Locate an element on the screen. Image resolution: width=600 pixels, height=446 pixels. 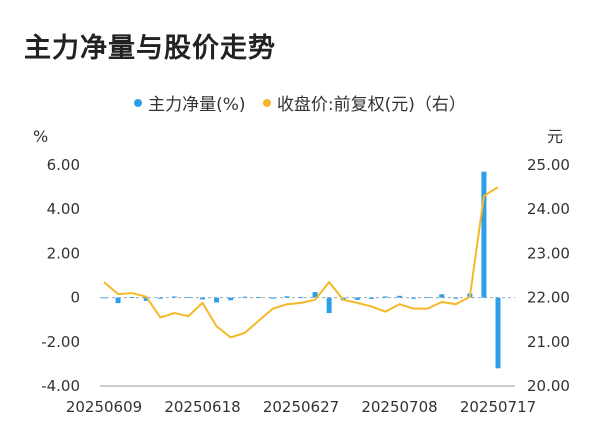
chart-legend: 主力净量(%) 收盘价:前复权(元)（右） is located at coordinates (300, 102).